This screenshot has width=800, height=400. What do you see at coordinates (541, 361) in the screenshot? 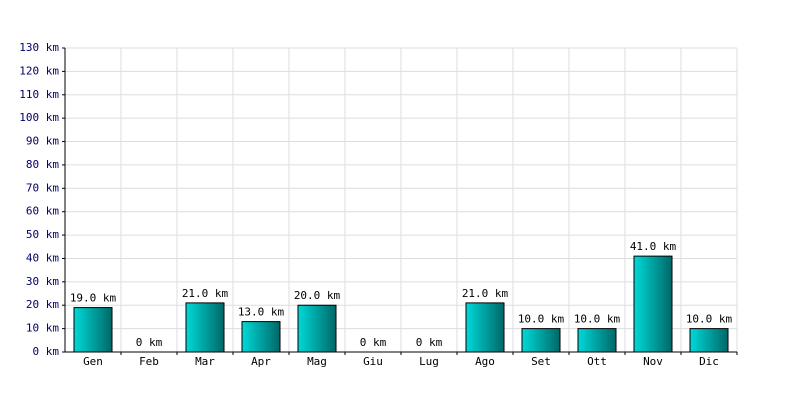
I see `x-tick-label: Set` at bounding box center [541, 361].